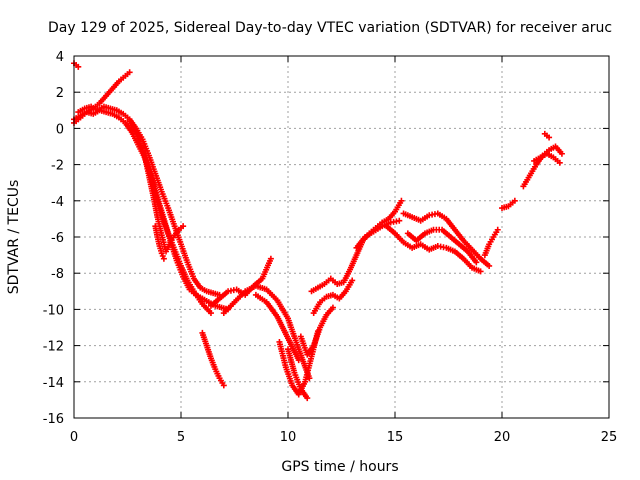 The height and width of the screenshot is (480, 640). Describe the element at coordinates (181, 437) in the screenshot. I see `x-tick-label: 5` at that location.